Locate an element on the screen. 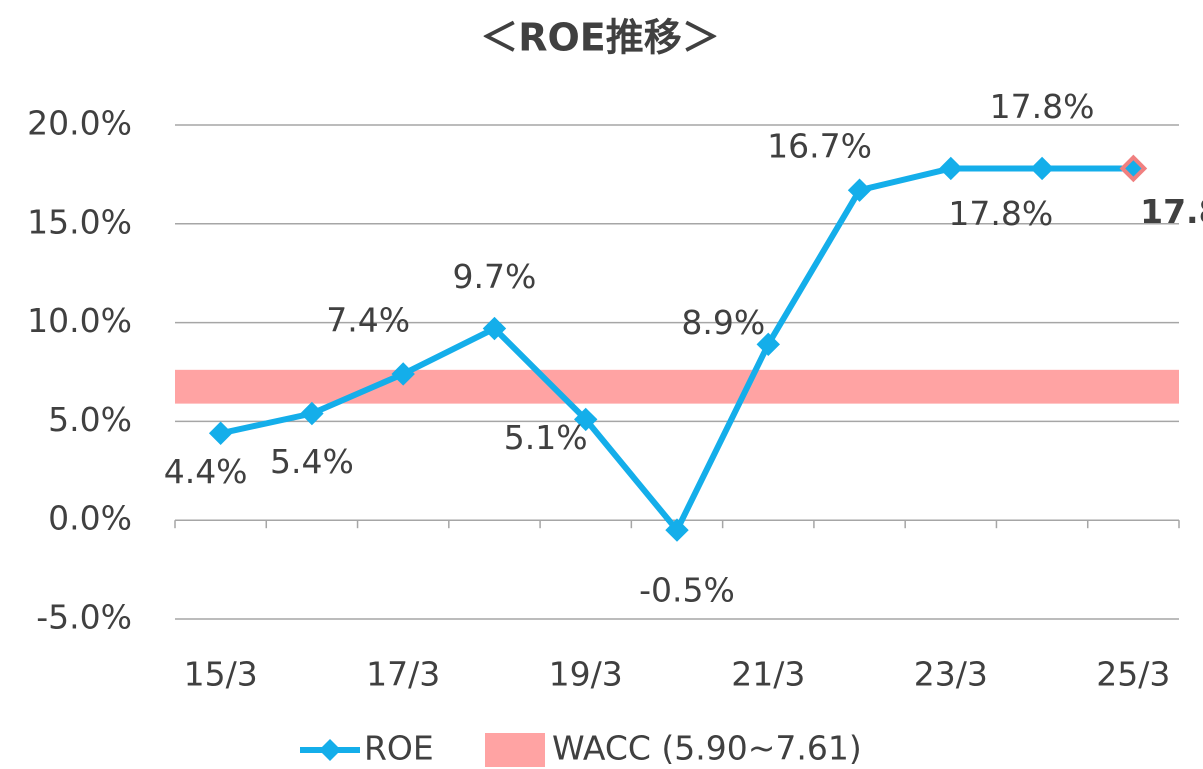 This screenshot has height=769, width=1203. data-label: 7.4% is located at coordinates (368, 319).